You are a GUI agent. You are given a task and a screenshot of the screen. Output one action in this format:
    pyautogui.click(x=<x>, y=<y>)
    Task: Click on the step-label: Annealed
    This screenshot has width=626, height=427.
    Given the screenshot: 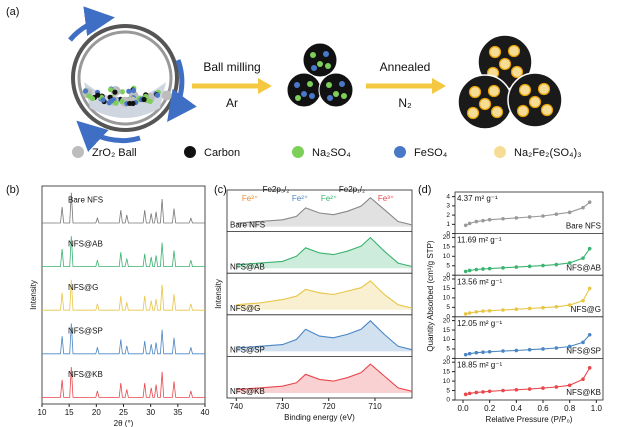 What is the action you would take?
    pyautogui.click(x=405, y=67)
    